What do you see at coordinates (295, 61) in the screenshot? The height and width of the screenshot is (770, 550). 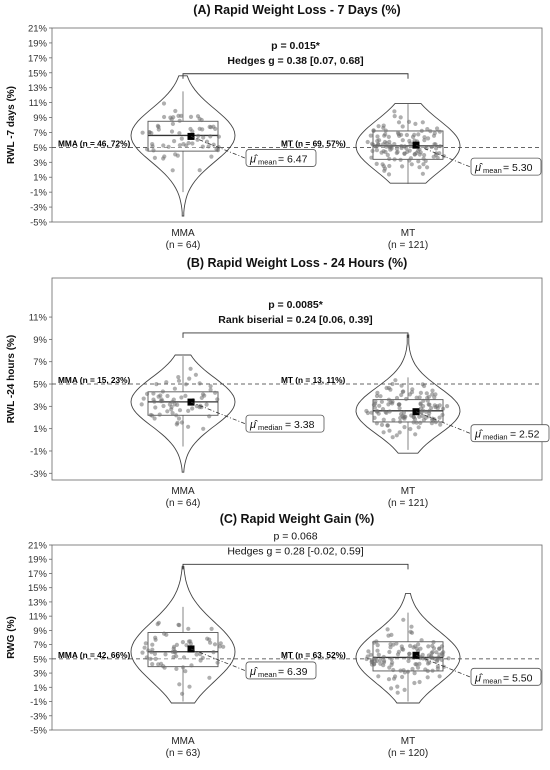 I see `stat-effect-size: Hedges g = 0.38 [0.07, 0.68]` at bounding box center [295, 61].